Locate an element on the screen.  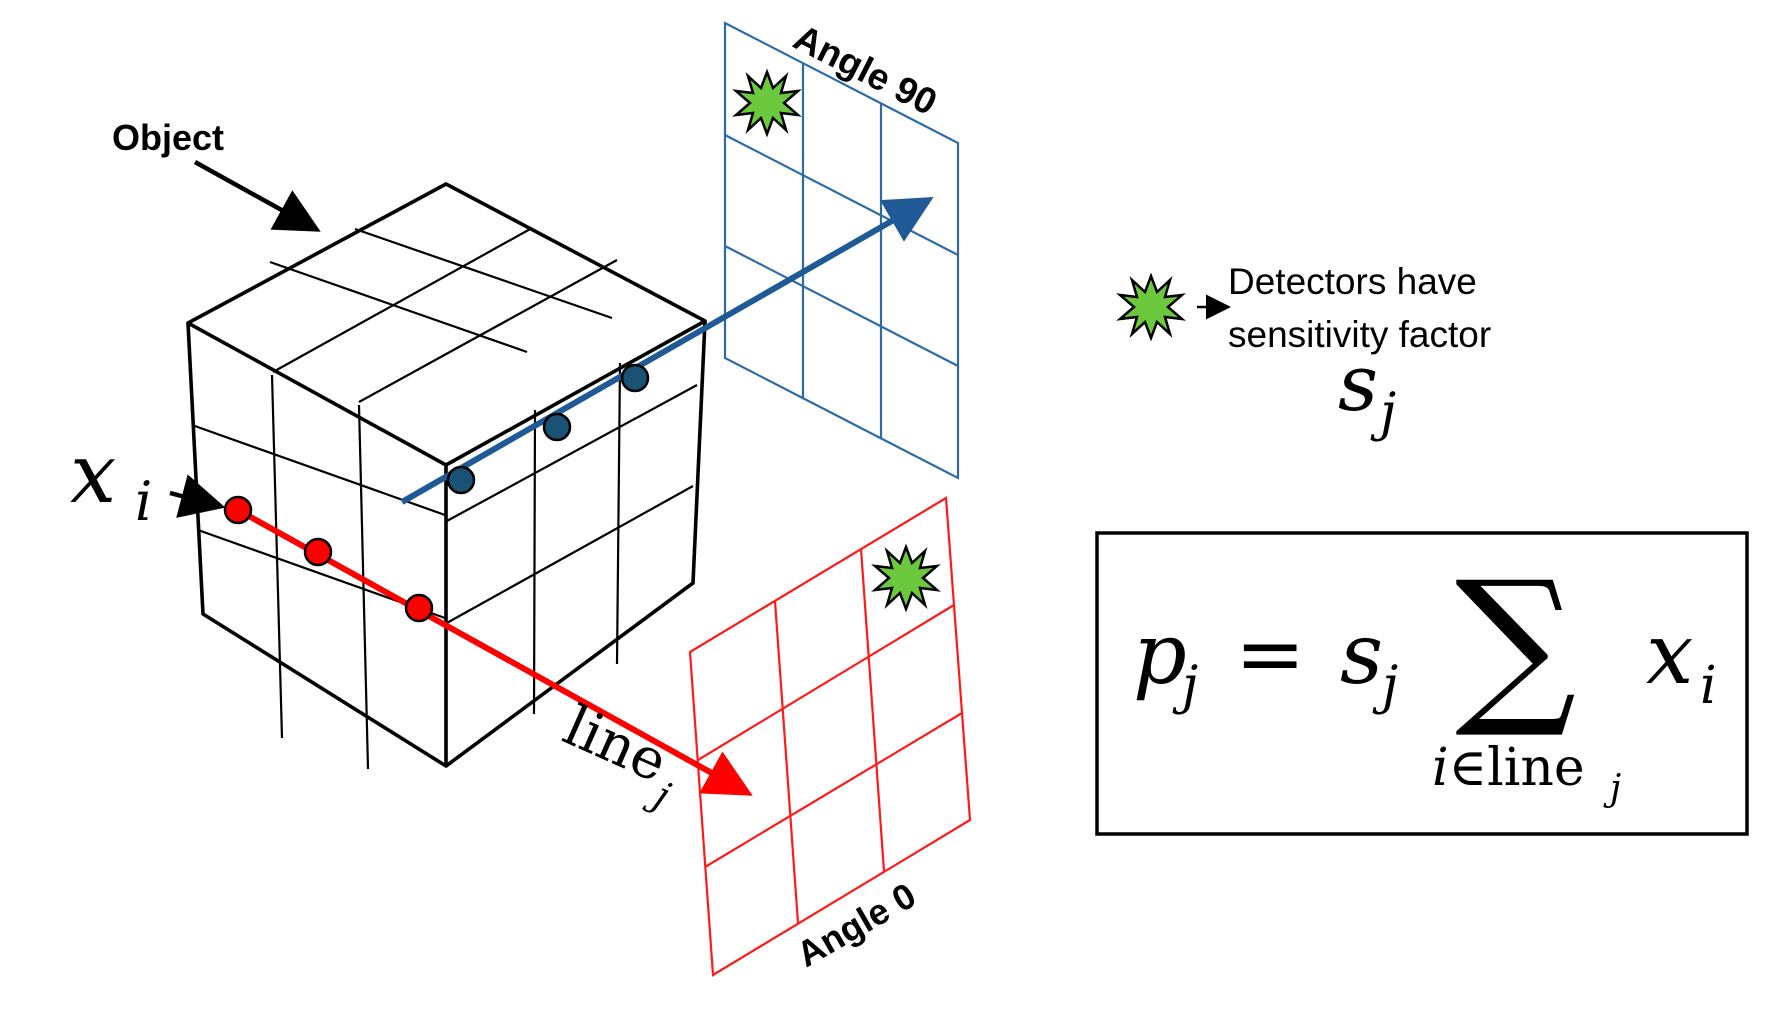
formula-equals: = is located at coordinates (1270, 654).